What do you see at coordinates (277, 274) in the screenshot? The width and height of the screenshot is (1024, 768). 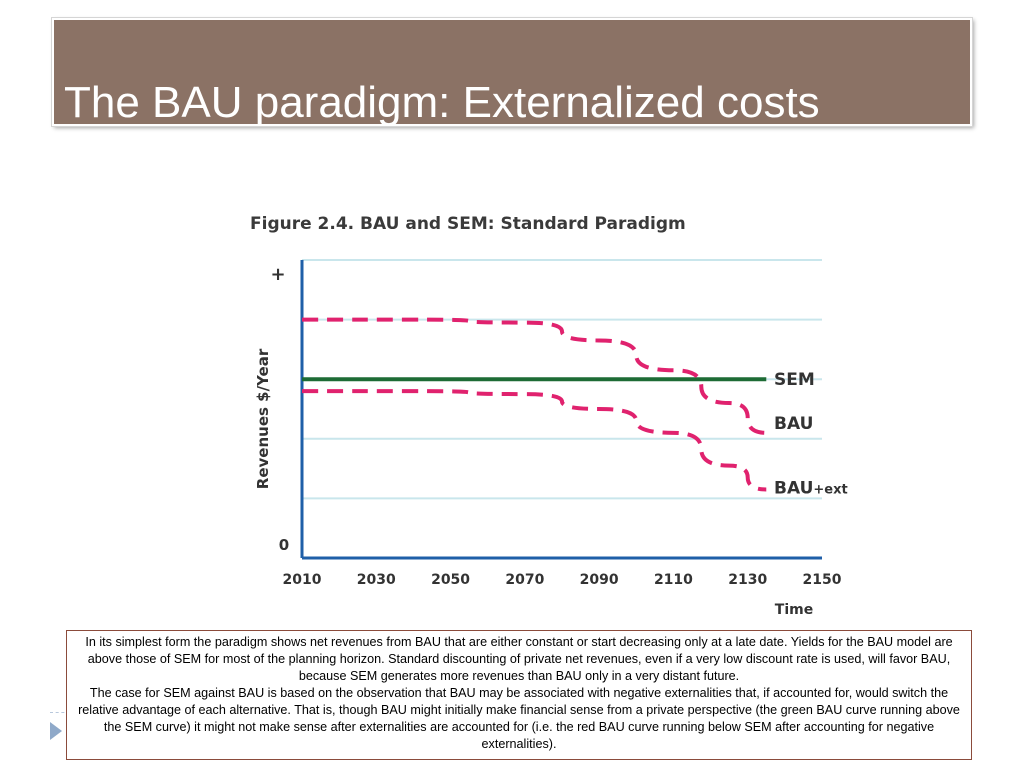 I see `y-tick-label-plus: +` at bounding box center [277, 274].